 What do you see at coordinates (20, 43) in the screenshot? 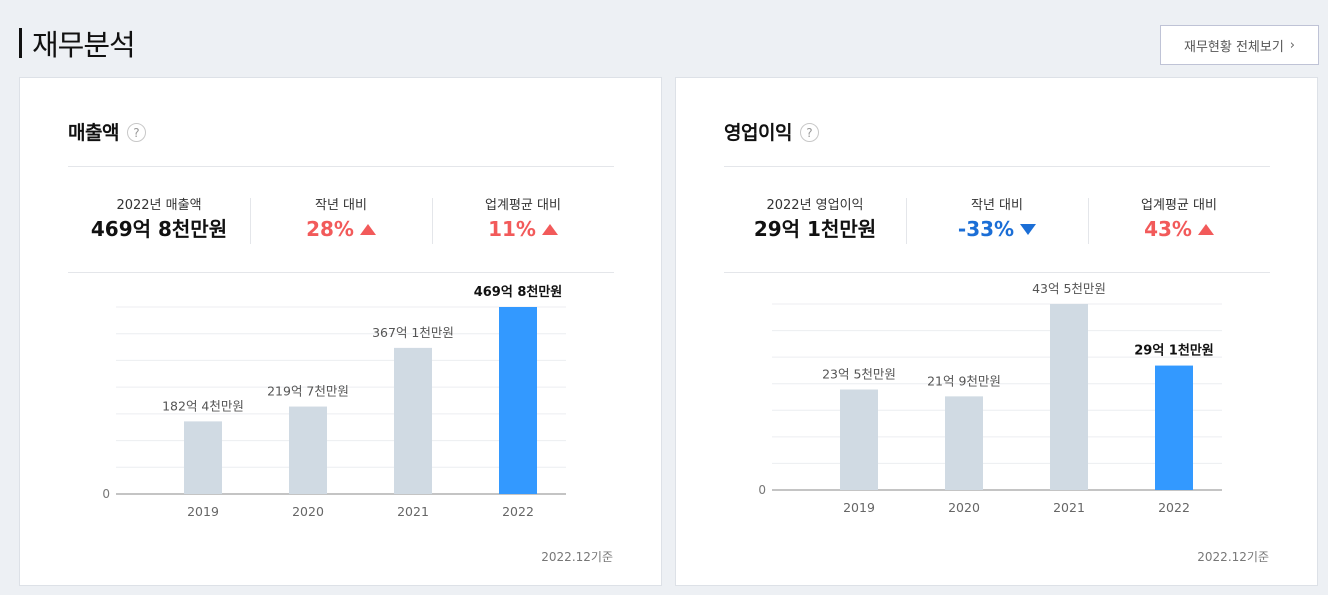
I see `title-accent-bar` at bounding box center [20, 43].